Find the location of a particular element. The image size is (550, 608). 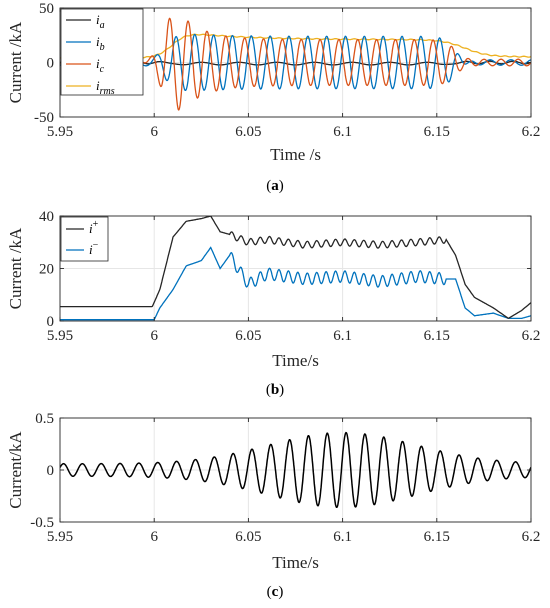

panel-caption-letter: b is located at coordinates (275, 390).